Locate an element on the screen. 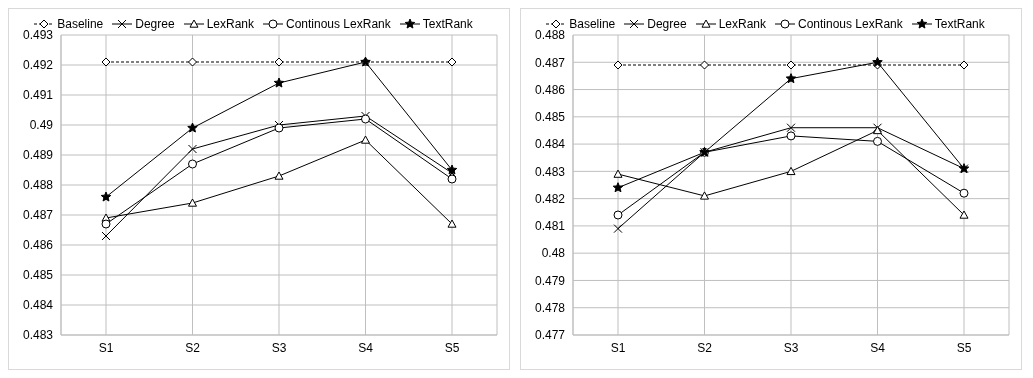  y-tick-label: 0.48 is located at coordinates (553, 253).